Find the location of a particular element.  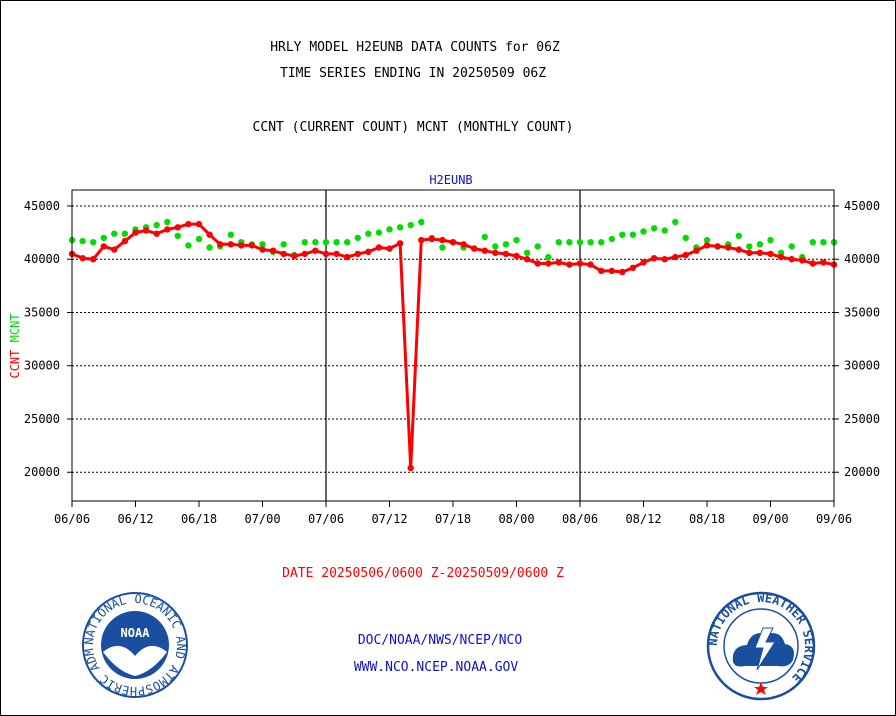

x-tick-label: 08/12 is located at coordinates (643, 519).